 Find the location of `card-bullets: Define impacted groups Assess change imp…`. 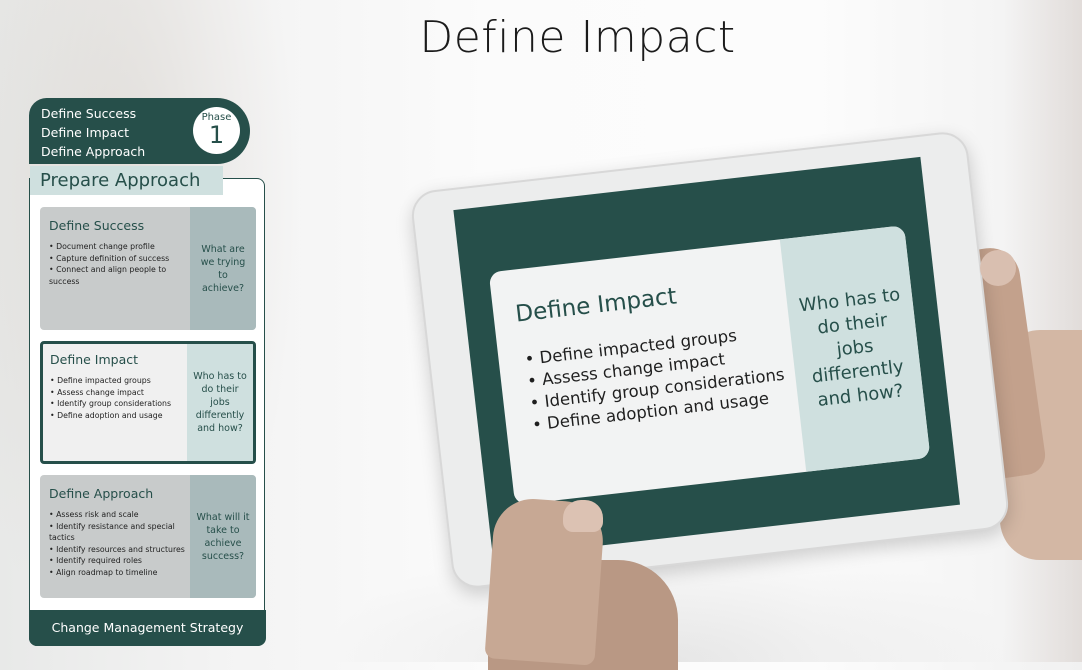

card-bullets: Define impacted groups Assess change imp… is located at coordinates (120, 398).